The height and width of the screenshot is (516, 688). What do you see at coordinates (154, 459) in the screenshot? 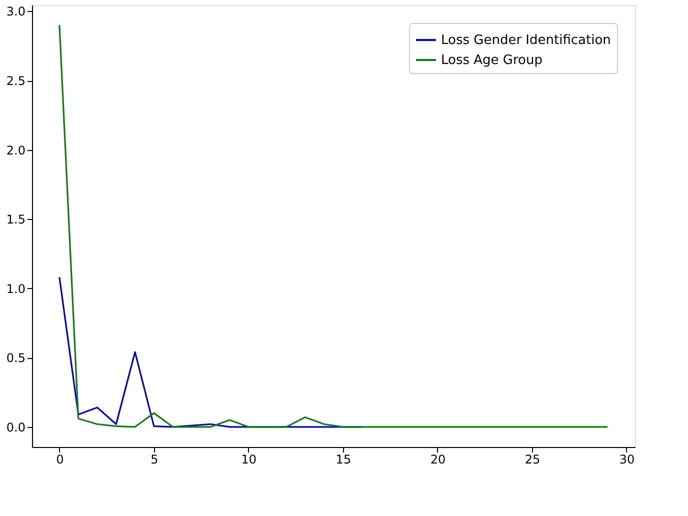
I see `x-tick-label: 5` at bounding box center [154, 459].